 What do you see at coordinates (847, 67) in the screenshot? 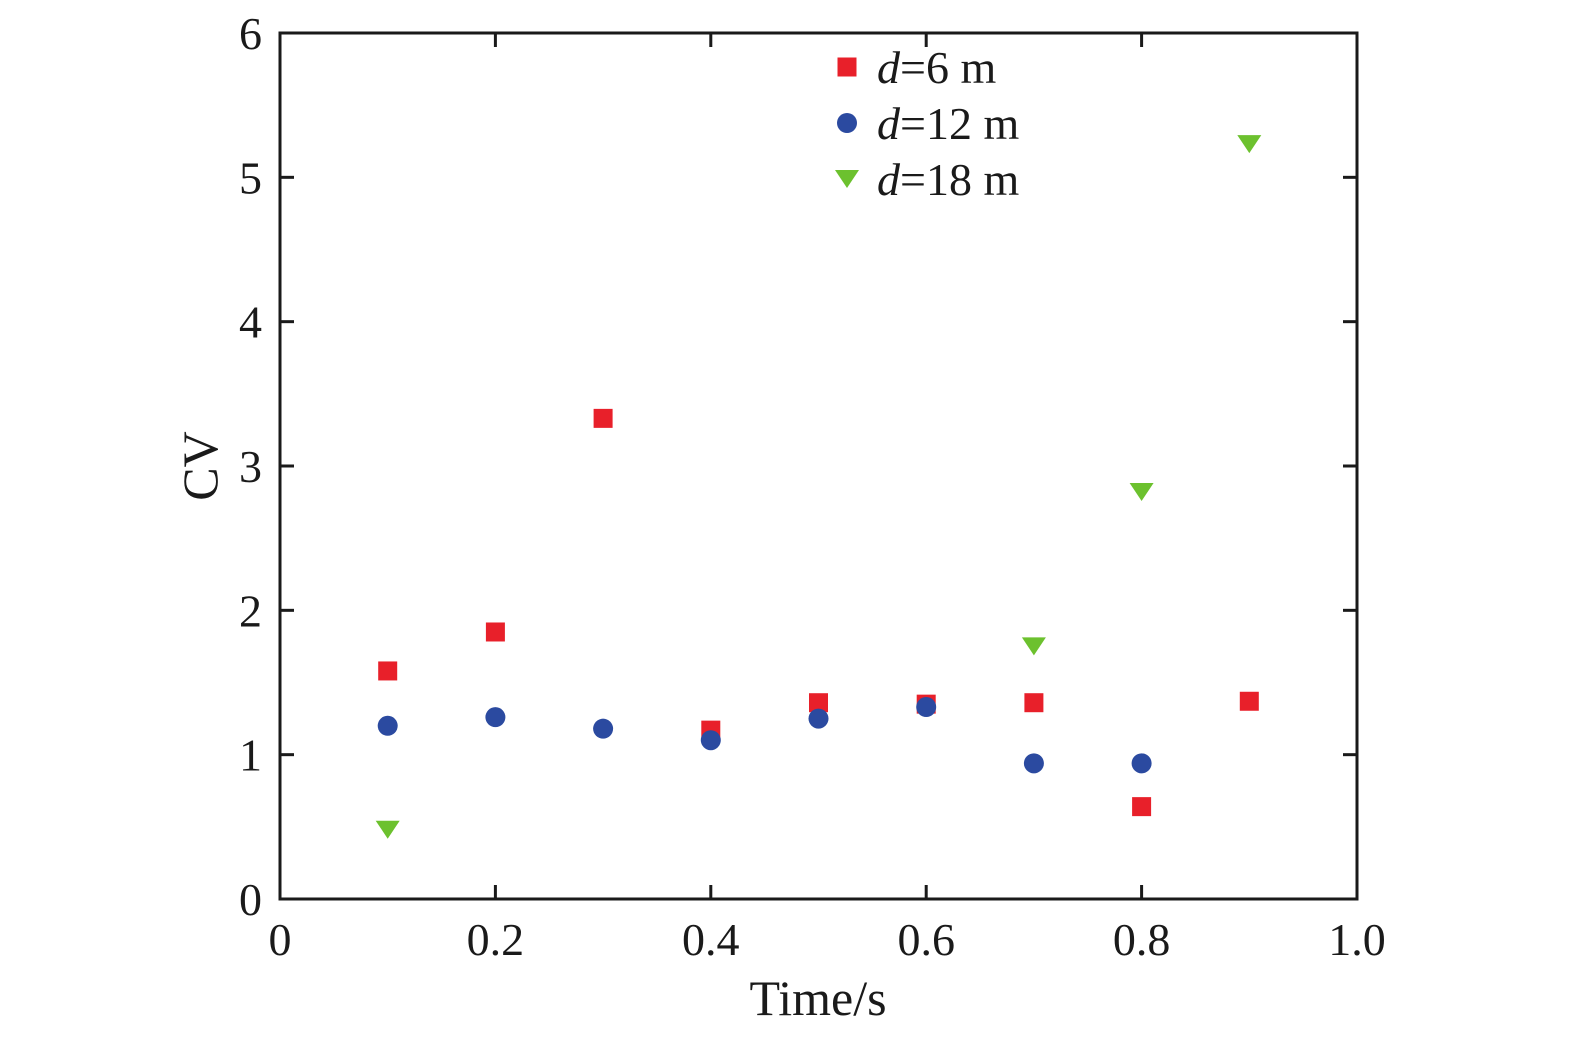
I see `legend-marker-square` at bounding box center [847, 67].